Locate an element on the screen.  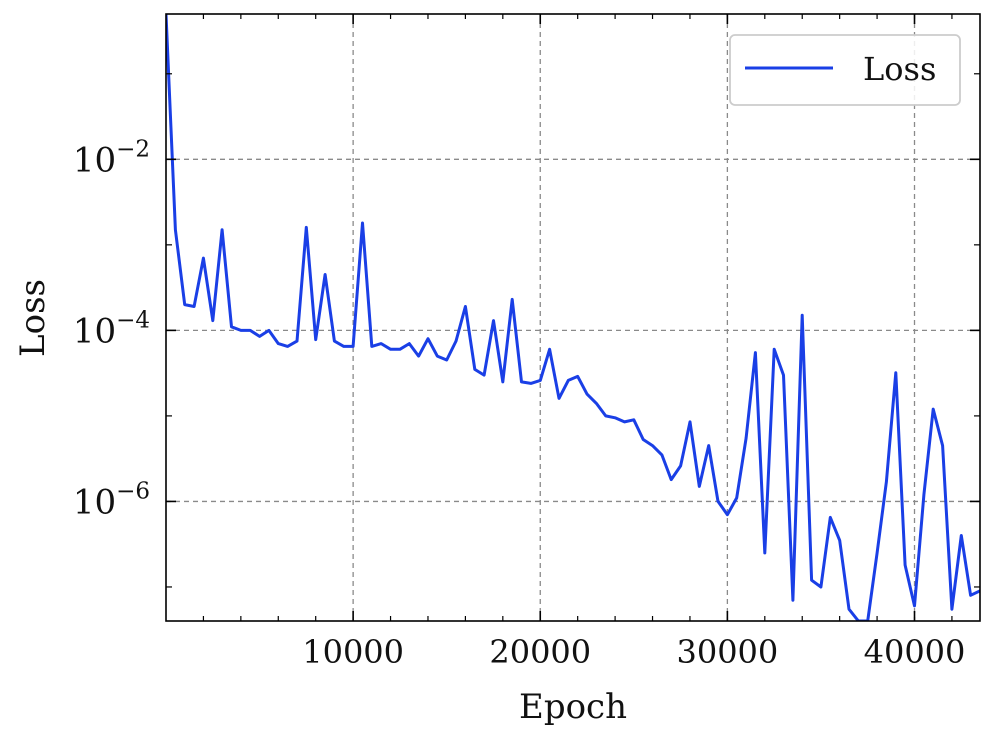
x-tick-label: 20000 is located at coordinates (540, 652).